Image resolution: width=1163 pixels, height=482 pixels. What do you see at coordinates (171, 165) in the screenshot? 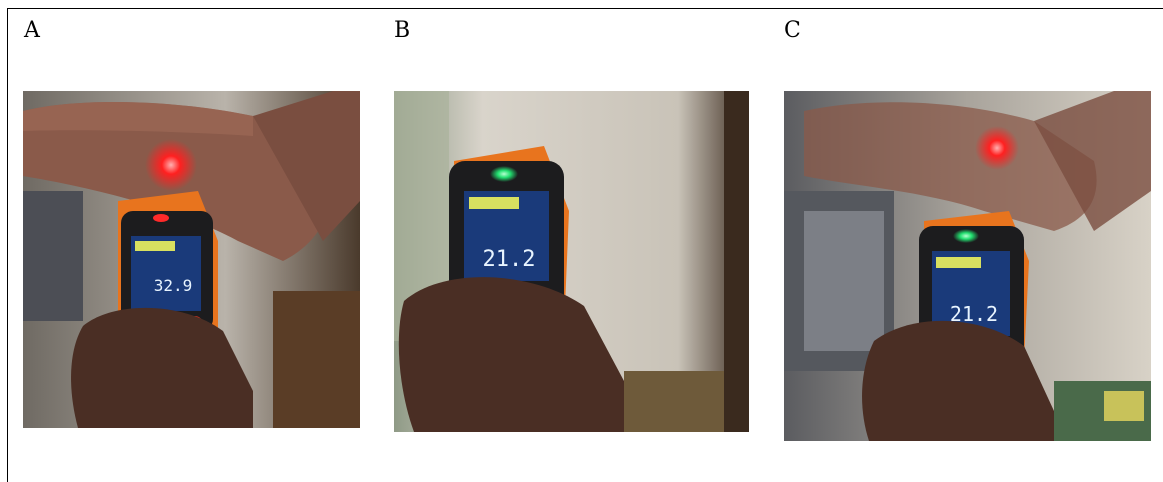
I see `laser-dot-a` at bounding box center [171, 165].